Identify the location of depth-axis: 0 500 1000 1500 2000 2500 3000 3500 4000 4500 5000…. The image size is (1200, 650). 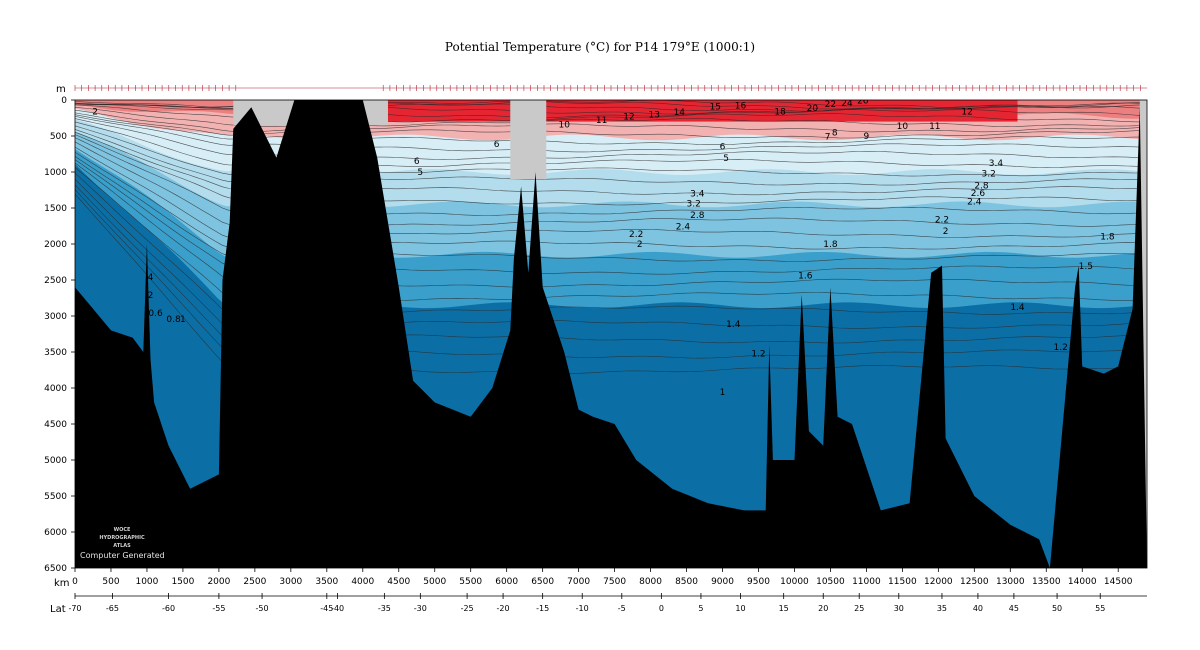
(59, 335).